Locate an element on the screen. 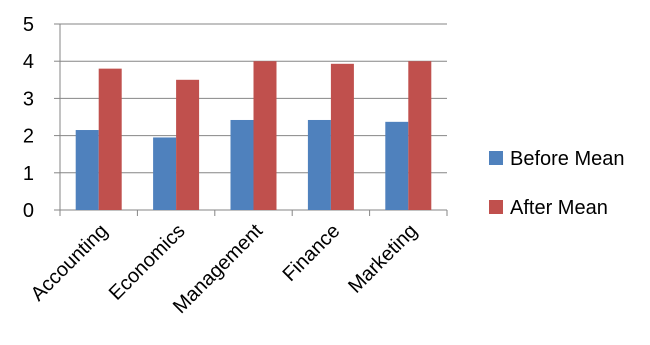  bar-after-mean-marketing is located at coordinates (420, 136).